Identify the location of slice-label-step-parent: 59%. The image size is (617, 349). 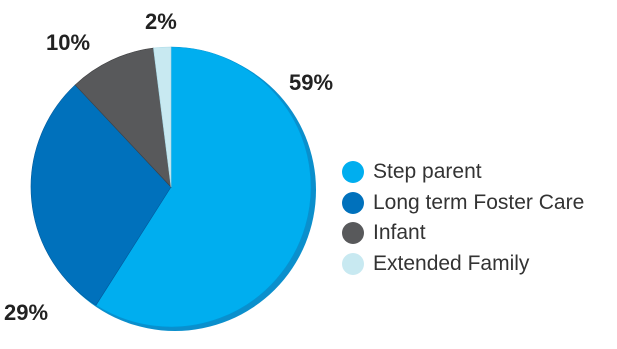
(311, 82).